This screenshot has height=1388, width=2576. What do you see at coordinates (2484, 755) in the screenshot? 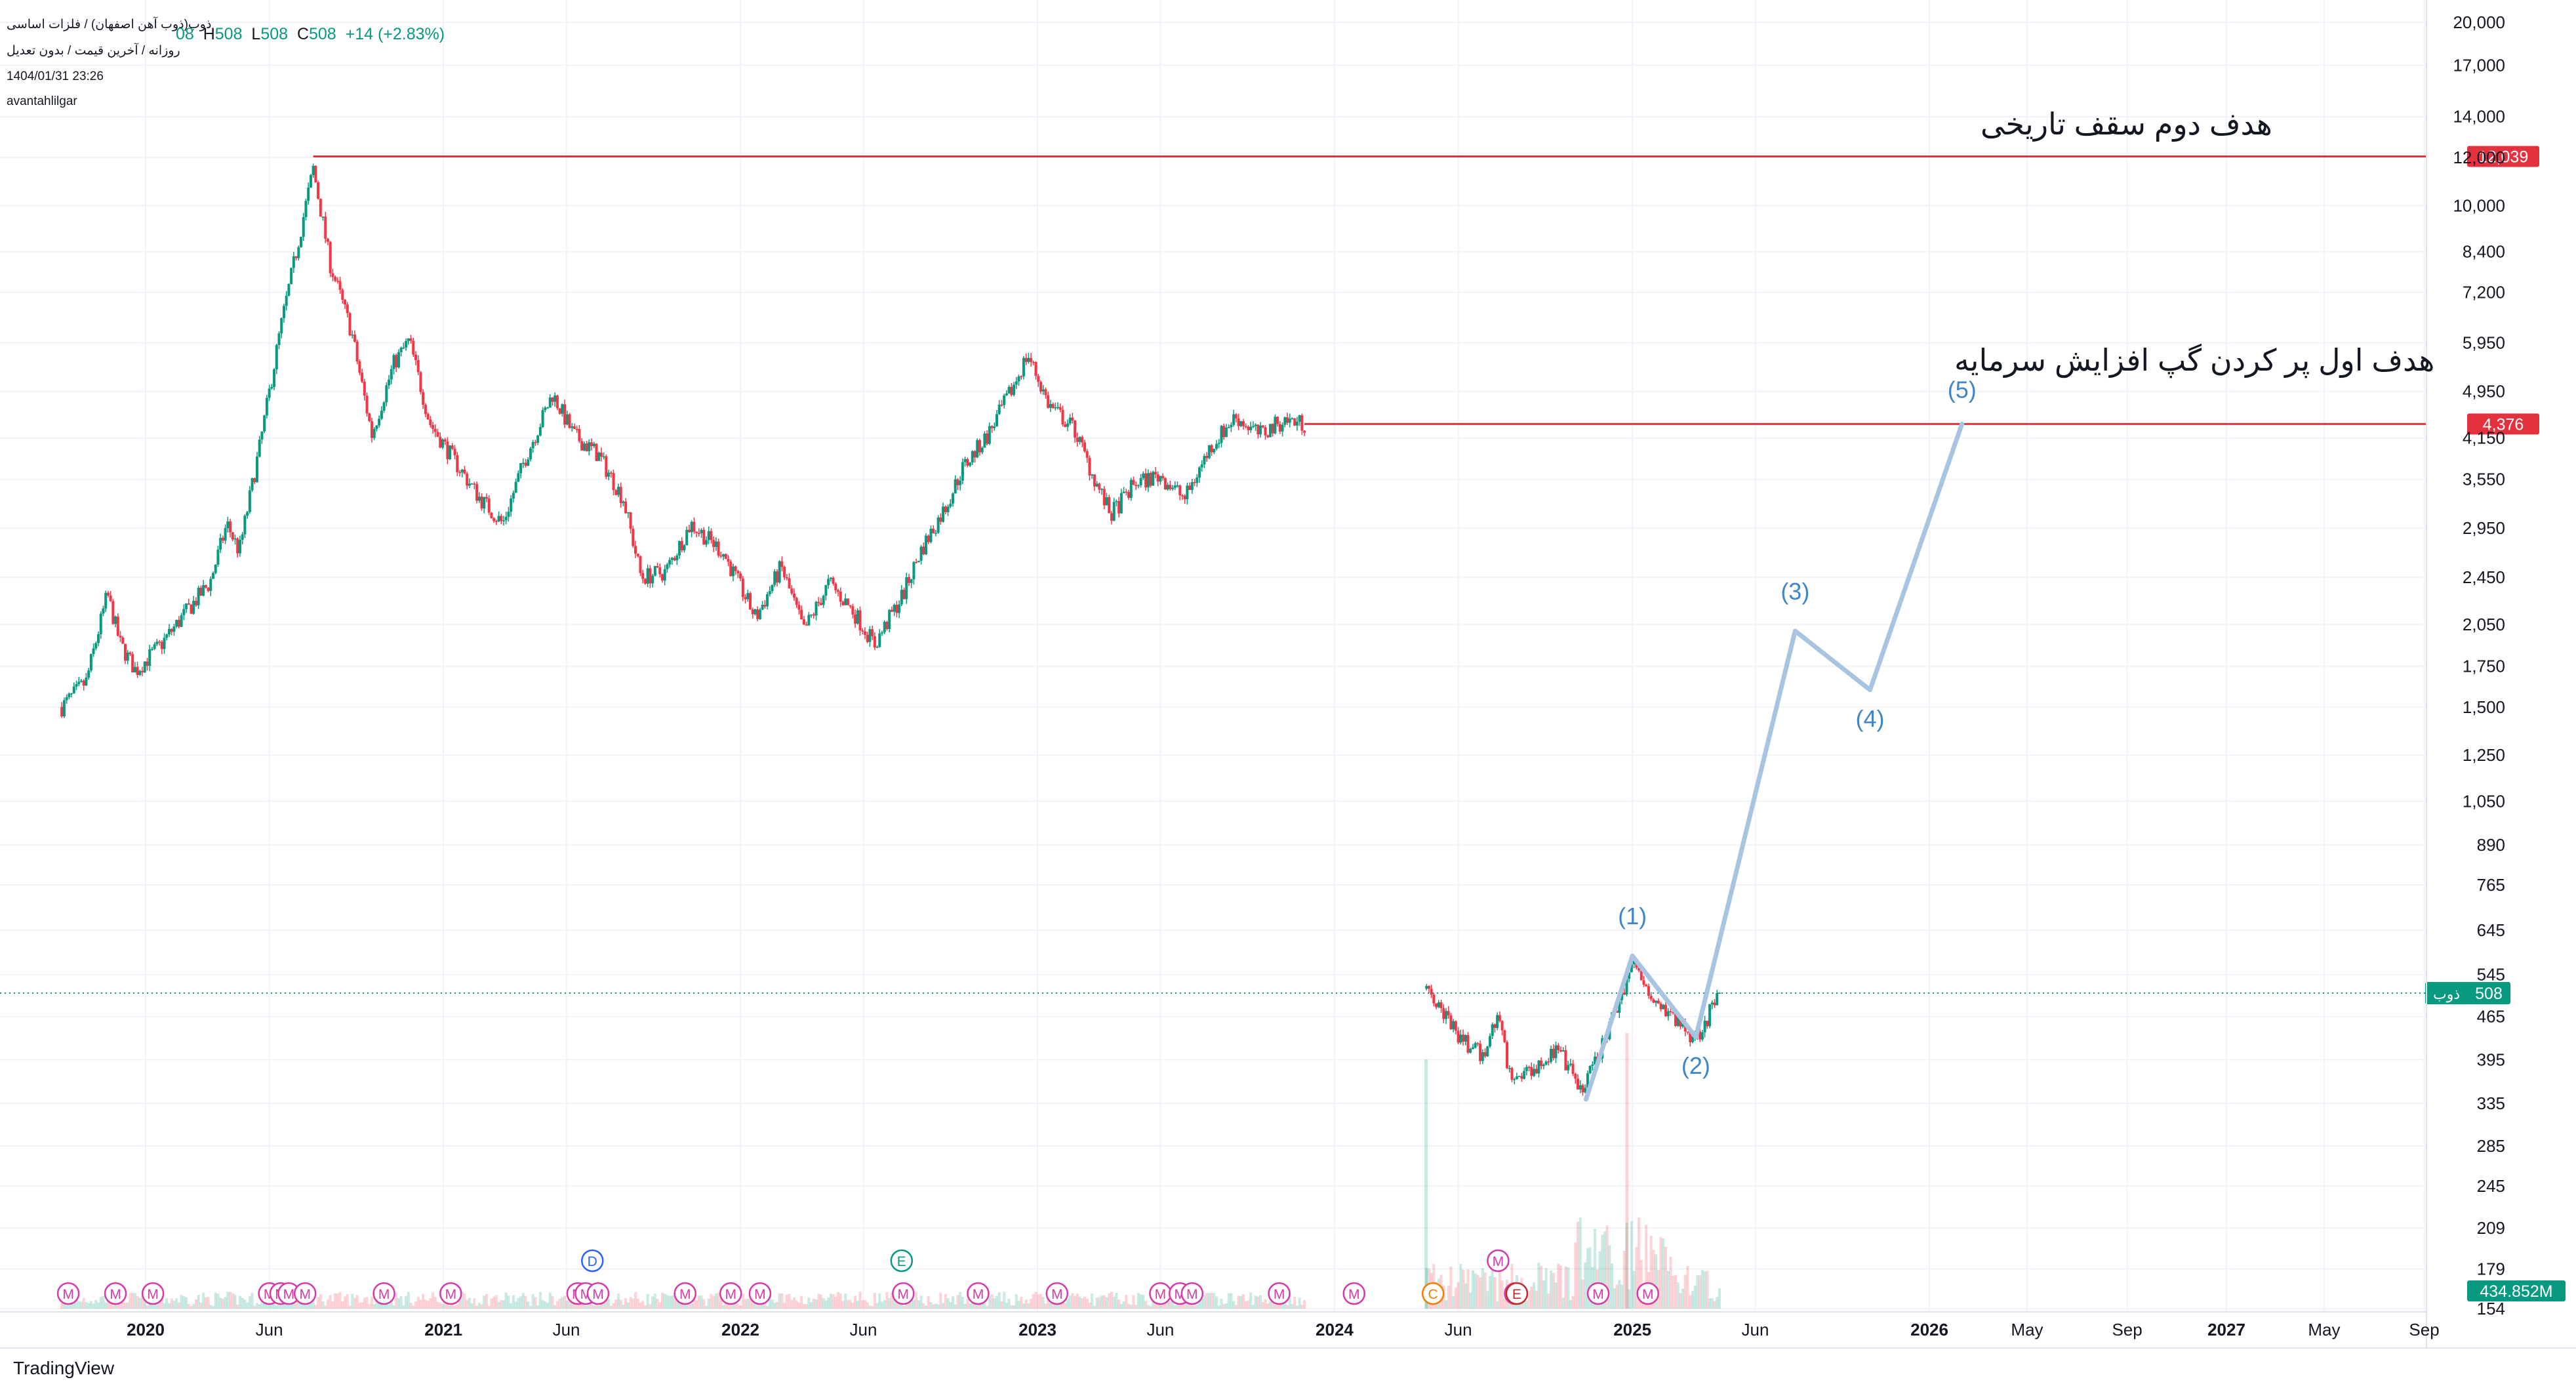
I see `y-tick-label: 1,250` at bounding box center [2484, 755].